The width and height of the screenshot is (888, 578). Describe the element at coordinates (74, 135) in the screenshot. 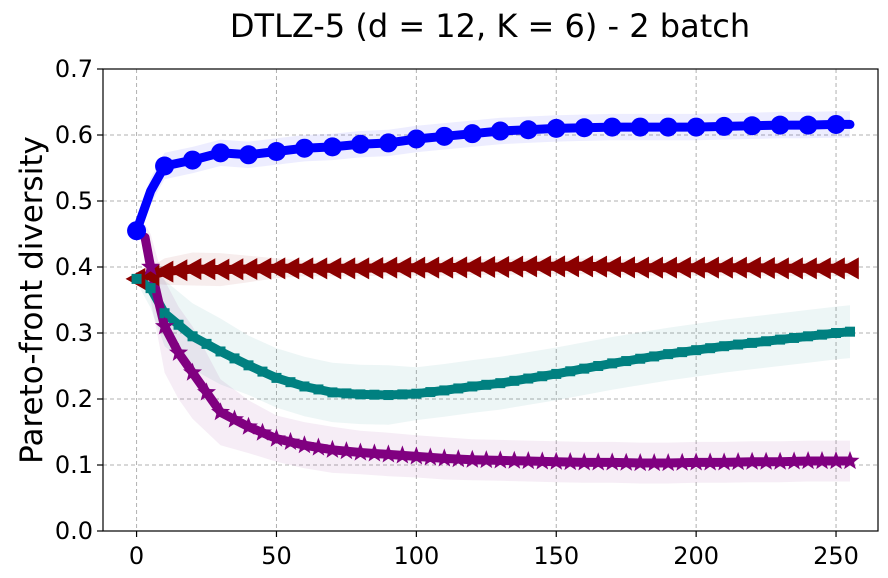

I see `y-tick-label: 0.6` at that location.